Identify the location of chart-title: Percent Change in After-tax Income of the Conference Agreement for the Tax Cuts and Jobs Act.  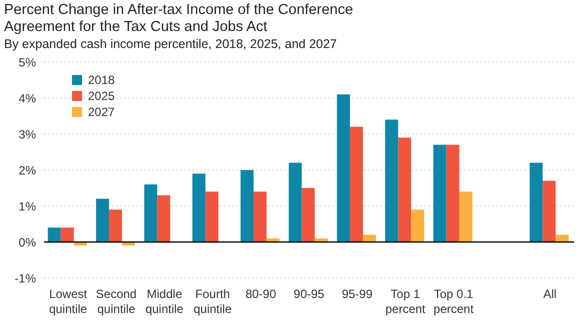
(179, 19).